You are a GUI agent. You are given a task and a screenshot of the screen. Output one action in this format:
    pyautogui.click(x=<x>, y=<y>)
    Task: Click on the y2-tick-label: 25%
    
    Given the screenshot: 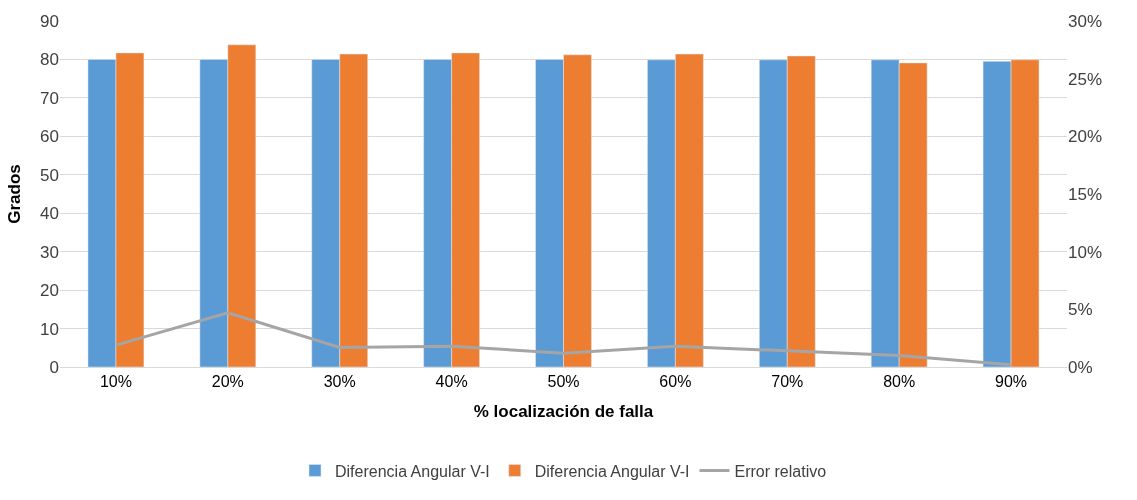 What is the action you would take?
    pyautogui.click(x=1085, y=79)
    